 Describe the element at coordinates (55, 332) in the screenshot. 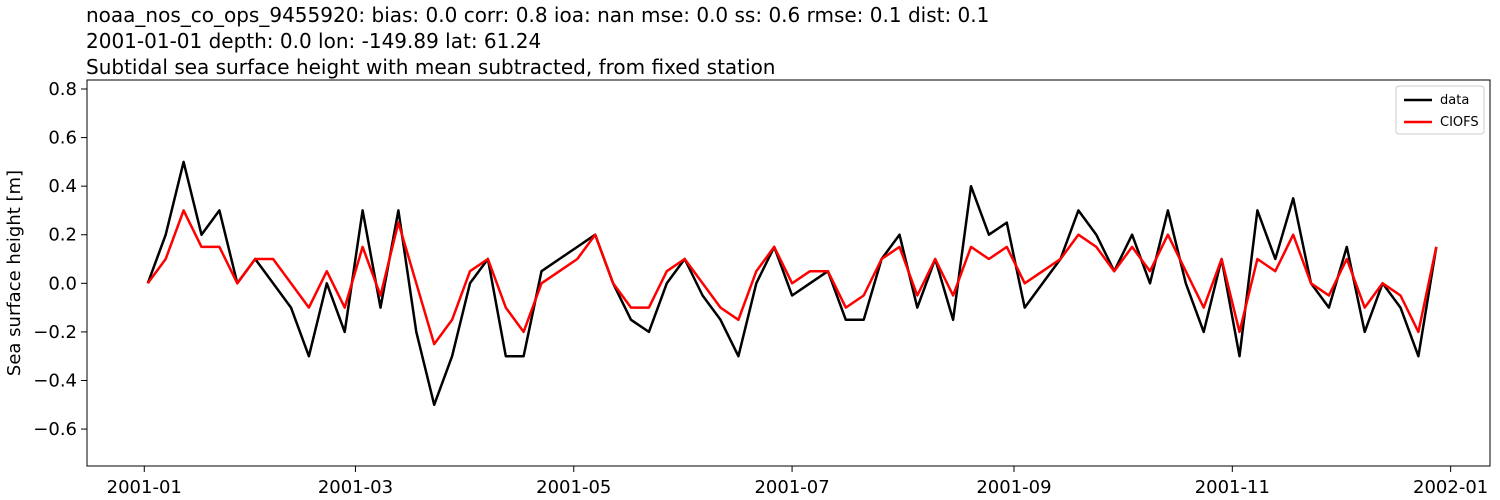

I see `y-tick-label: −0.2` at that location.